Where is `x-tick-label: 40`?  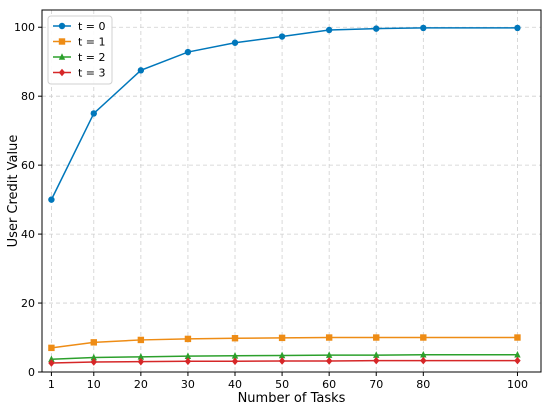
x-tick-label: 40 is located at coordinates (235, 384).